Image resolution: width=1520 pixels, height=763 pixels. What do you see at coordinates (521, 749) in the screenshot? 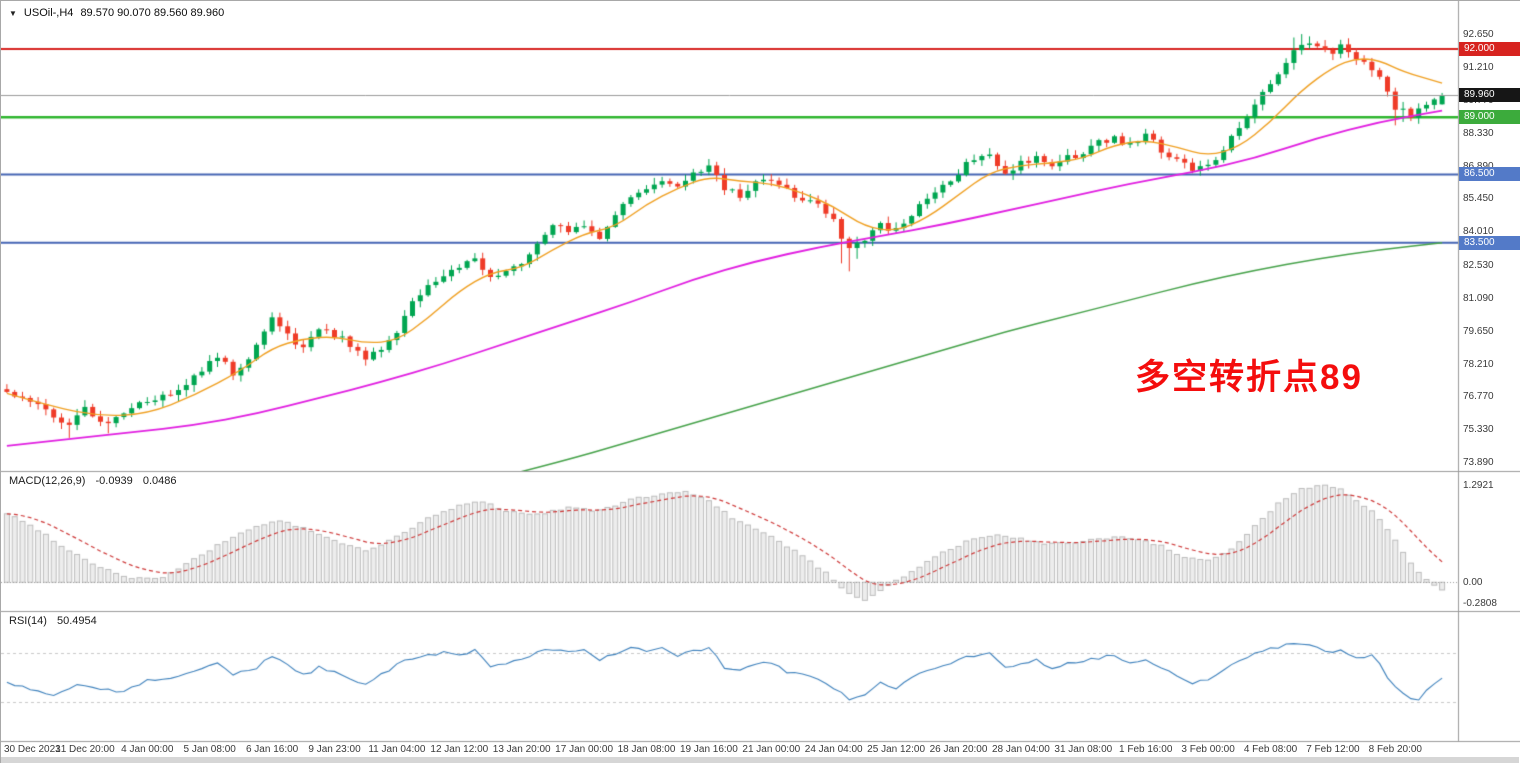
I see `time-axis-tick: 13 Jan 20:00` at bounding box center [521, 749].